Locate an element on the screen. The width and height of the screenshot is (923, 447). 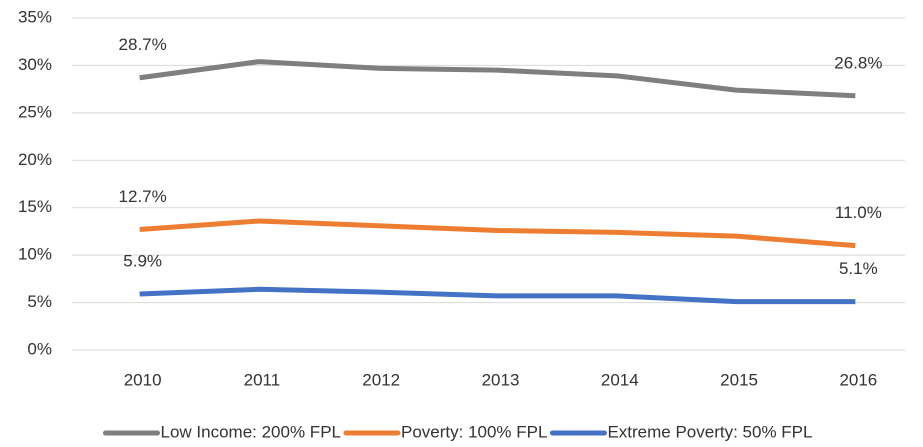
data-label: 28.7% is located at coordinates (143, 44).